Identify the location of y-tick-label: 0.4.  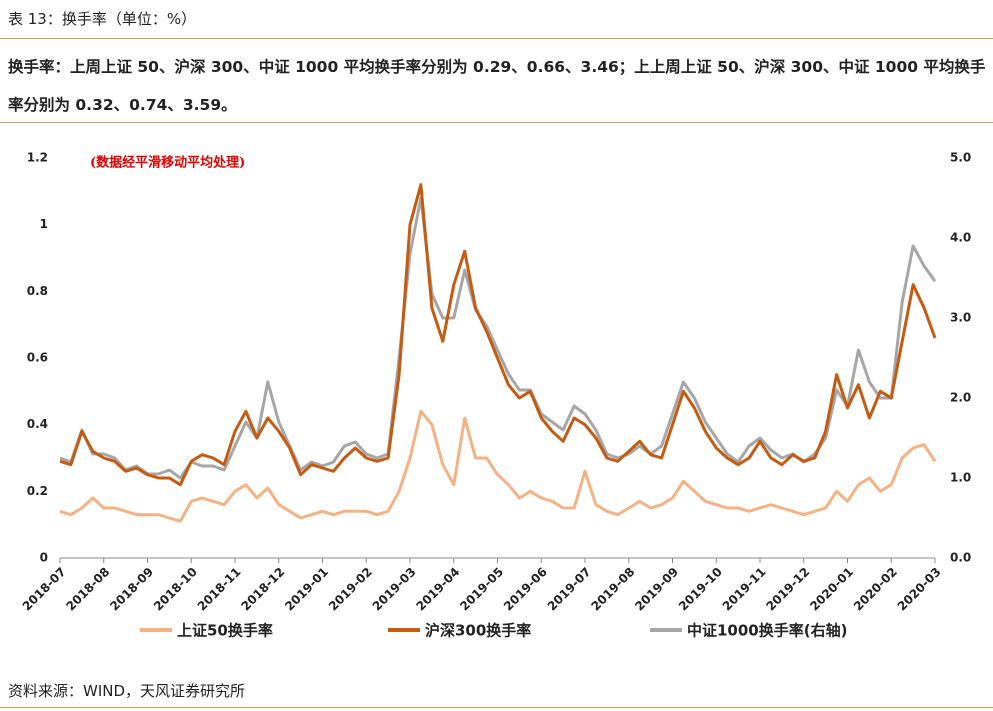
(37, 424).